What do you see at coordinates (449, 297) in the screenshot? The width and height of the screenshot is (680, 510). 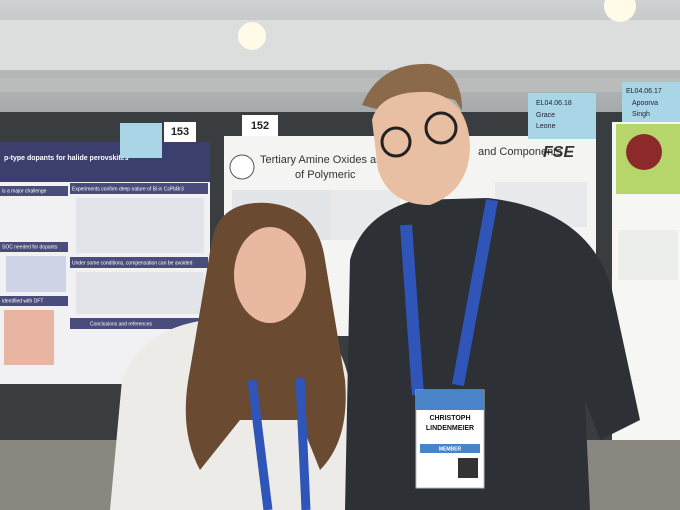 I see `man-lanyard` at bounding box center [449, 297].